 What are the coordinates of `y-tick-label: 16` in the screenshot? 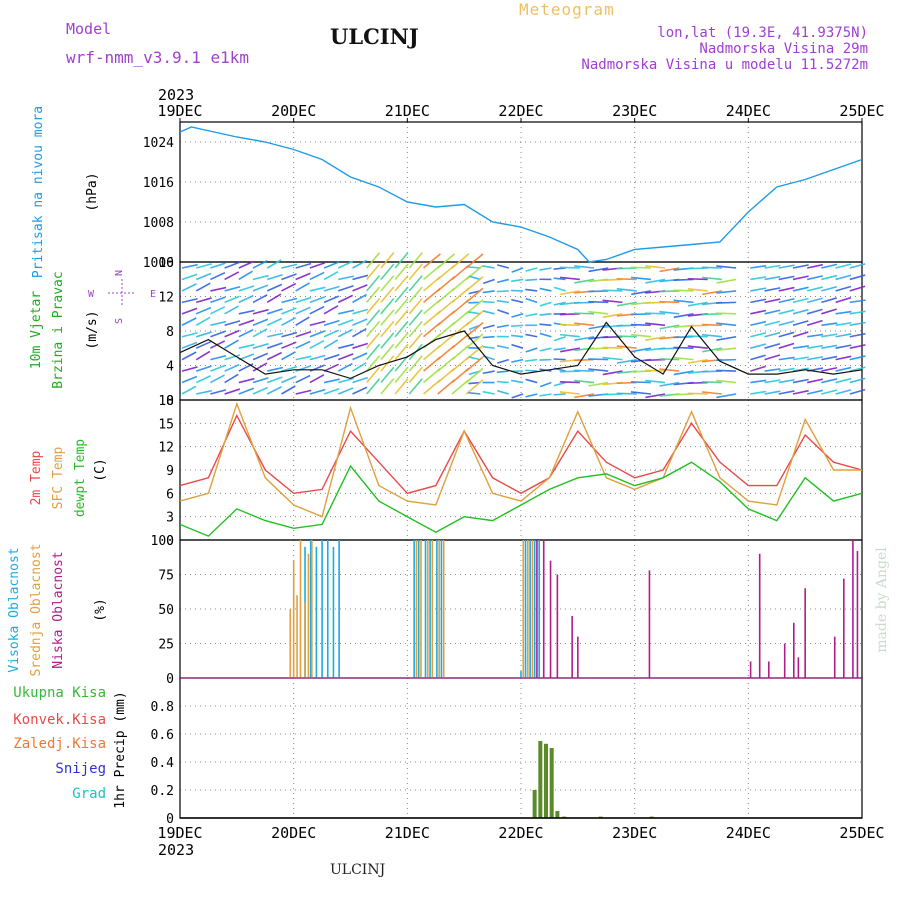 It's located at (166, 263).